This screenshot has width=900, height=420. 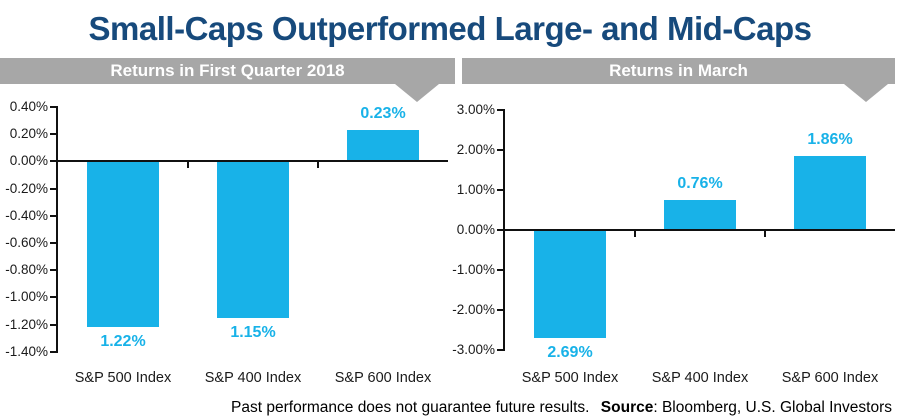 I want to click on y-axis-tick-label: -0.20%, so click(x=26, y=188).